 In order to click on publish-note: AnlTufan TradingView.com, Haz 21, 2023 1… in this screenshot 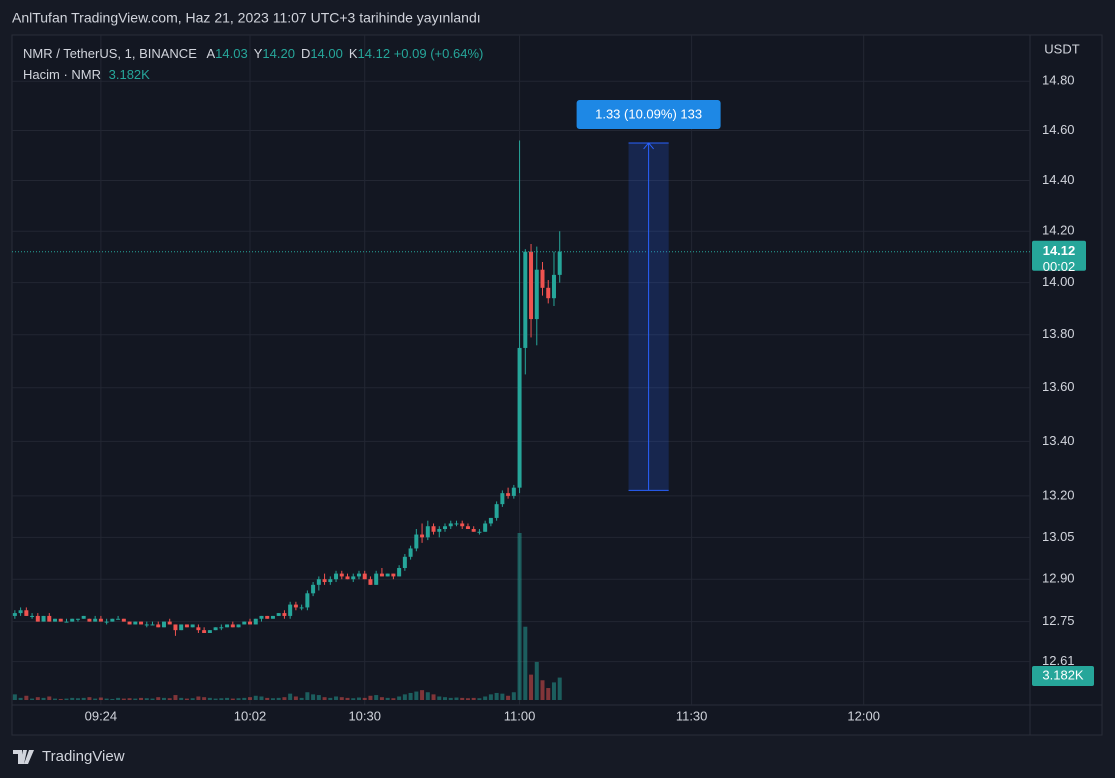, I will do `click(246, 18)`.